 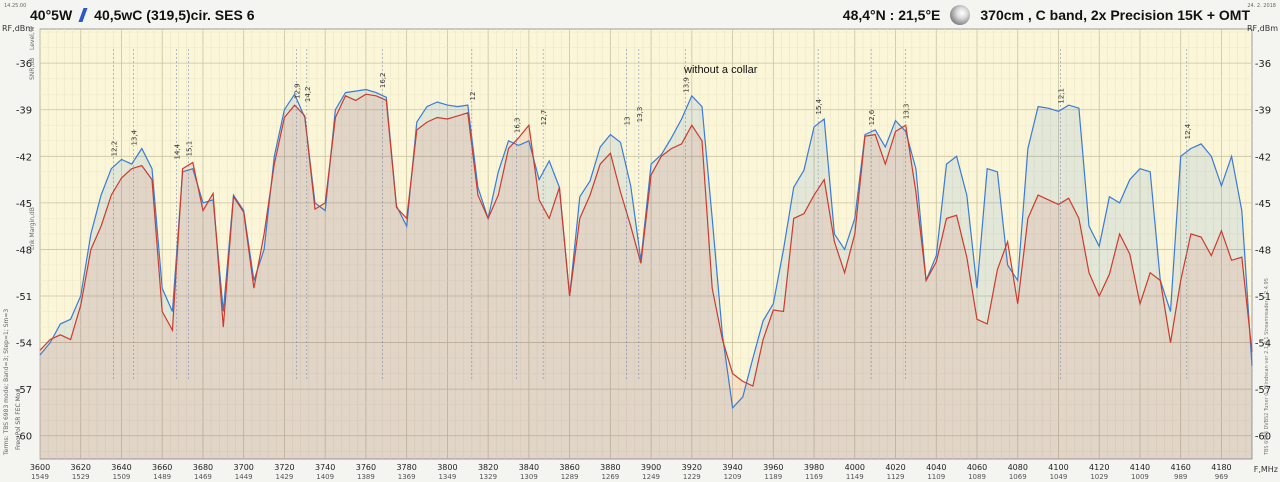 I want to click on peak-label: 12, so click(x=473, y=96).